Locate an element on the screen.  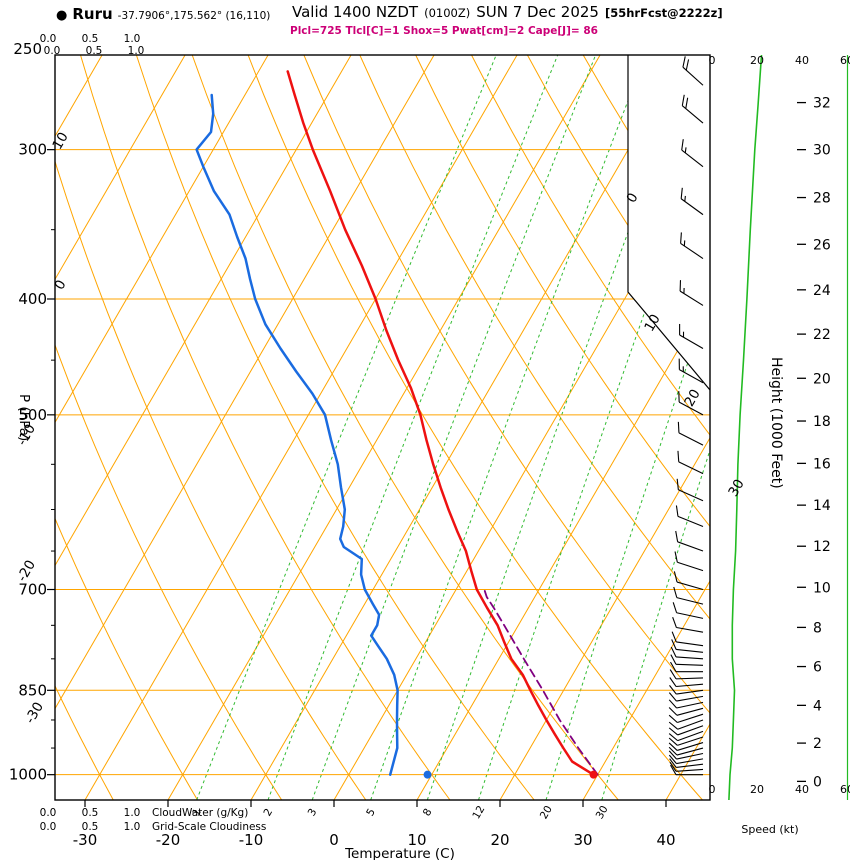
svg-text: 14 is located at coordinates (822, 506).